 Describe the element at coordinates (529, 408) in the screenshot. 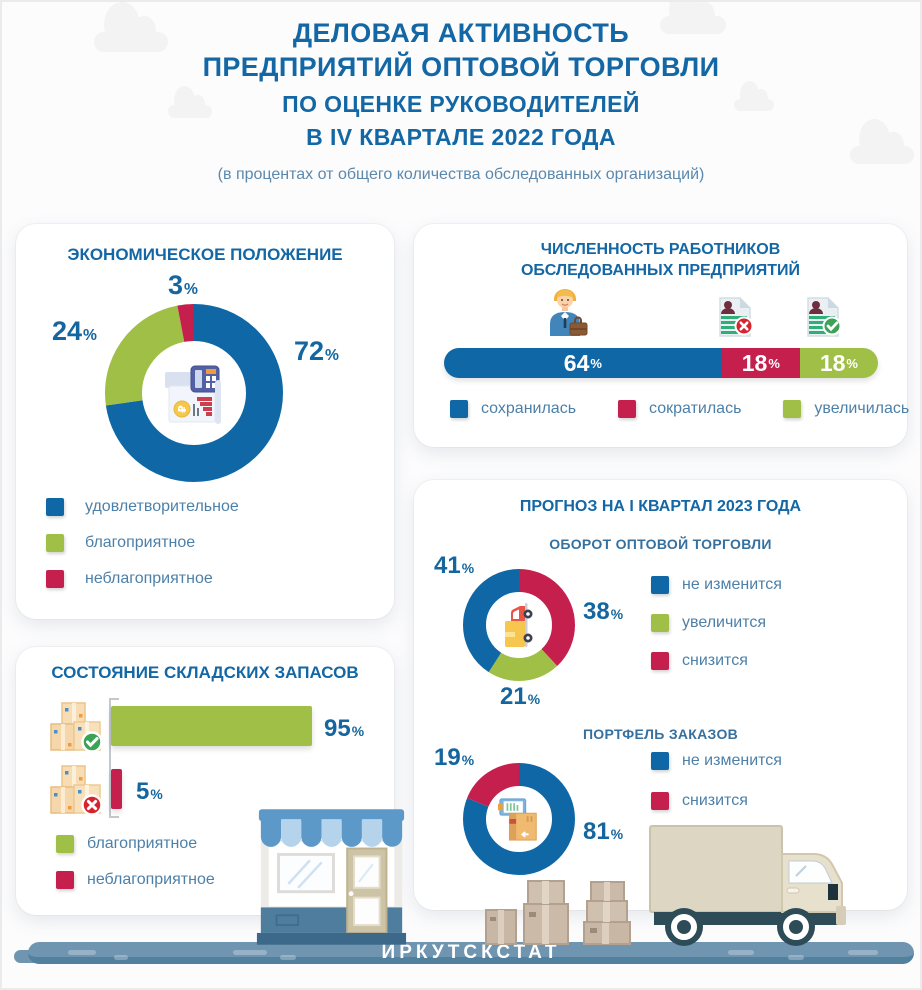

I see `legend-label: сохранилась` at that location.